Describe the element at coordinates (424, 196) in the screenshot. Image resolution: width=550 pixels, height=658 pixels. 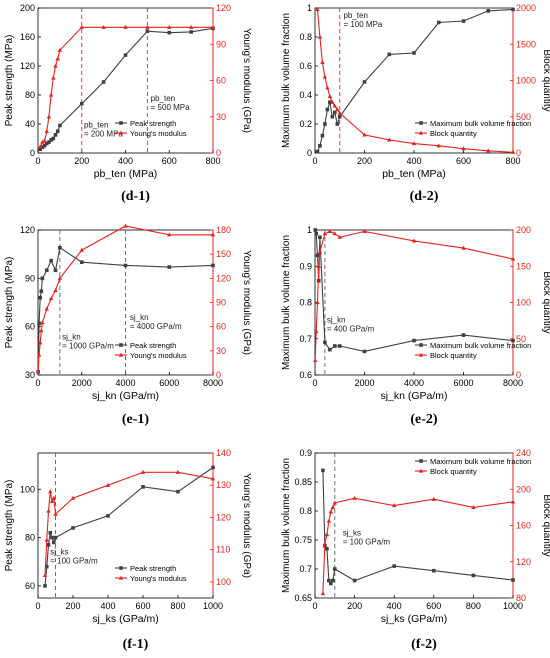
I see `panel-label: (d-2)` at that location.